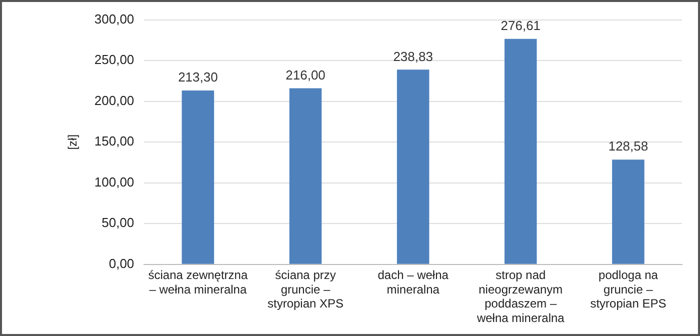 Image resolution: width=700 pixels, height=336 pixels. Describe the element at coordinates (413, 282) in the screenshot. I see `x-tick-label: dach – wełna mineralna` at that location.